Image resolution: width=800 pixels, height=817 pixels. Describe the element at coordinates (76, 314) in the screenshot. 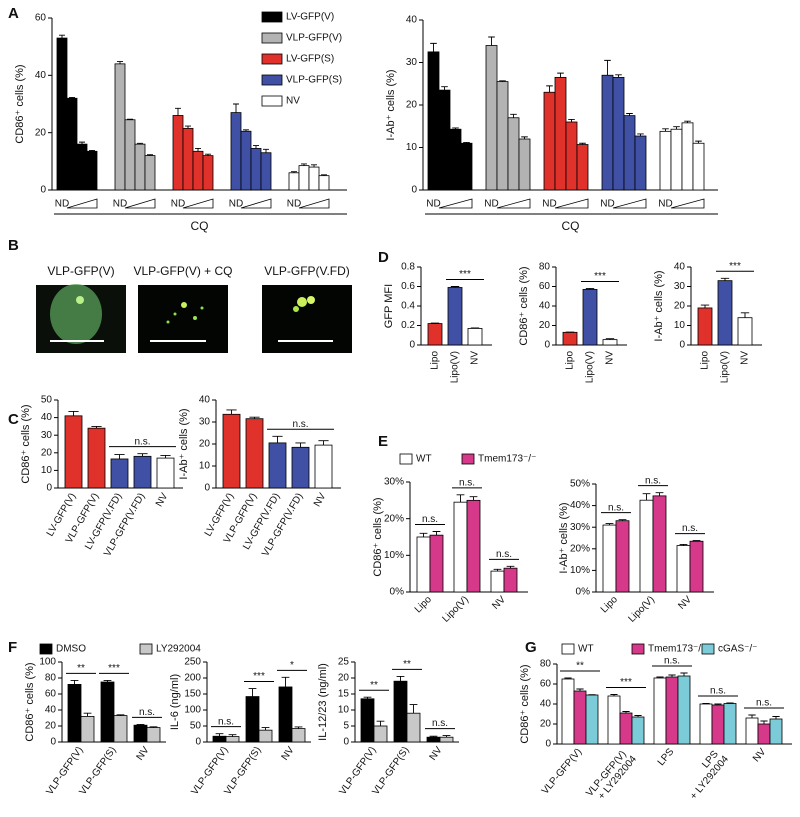

I see `cell` at that location.